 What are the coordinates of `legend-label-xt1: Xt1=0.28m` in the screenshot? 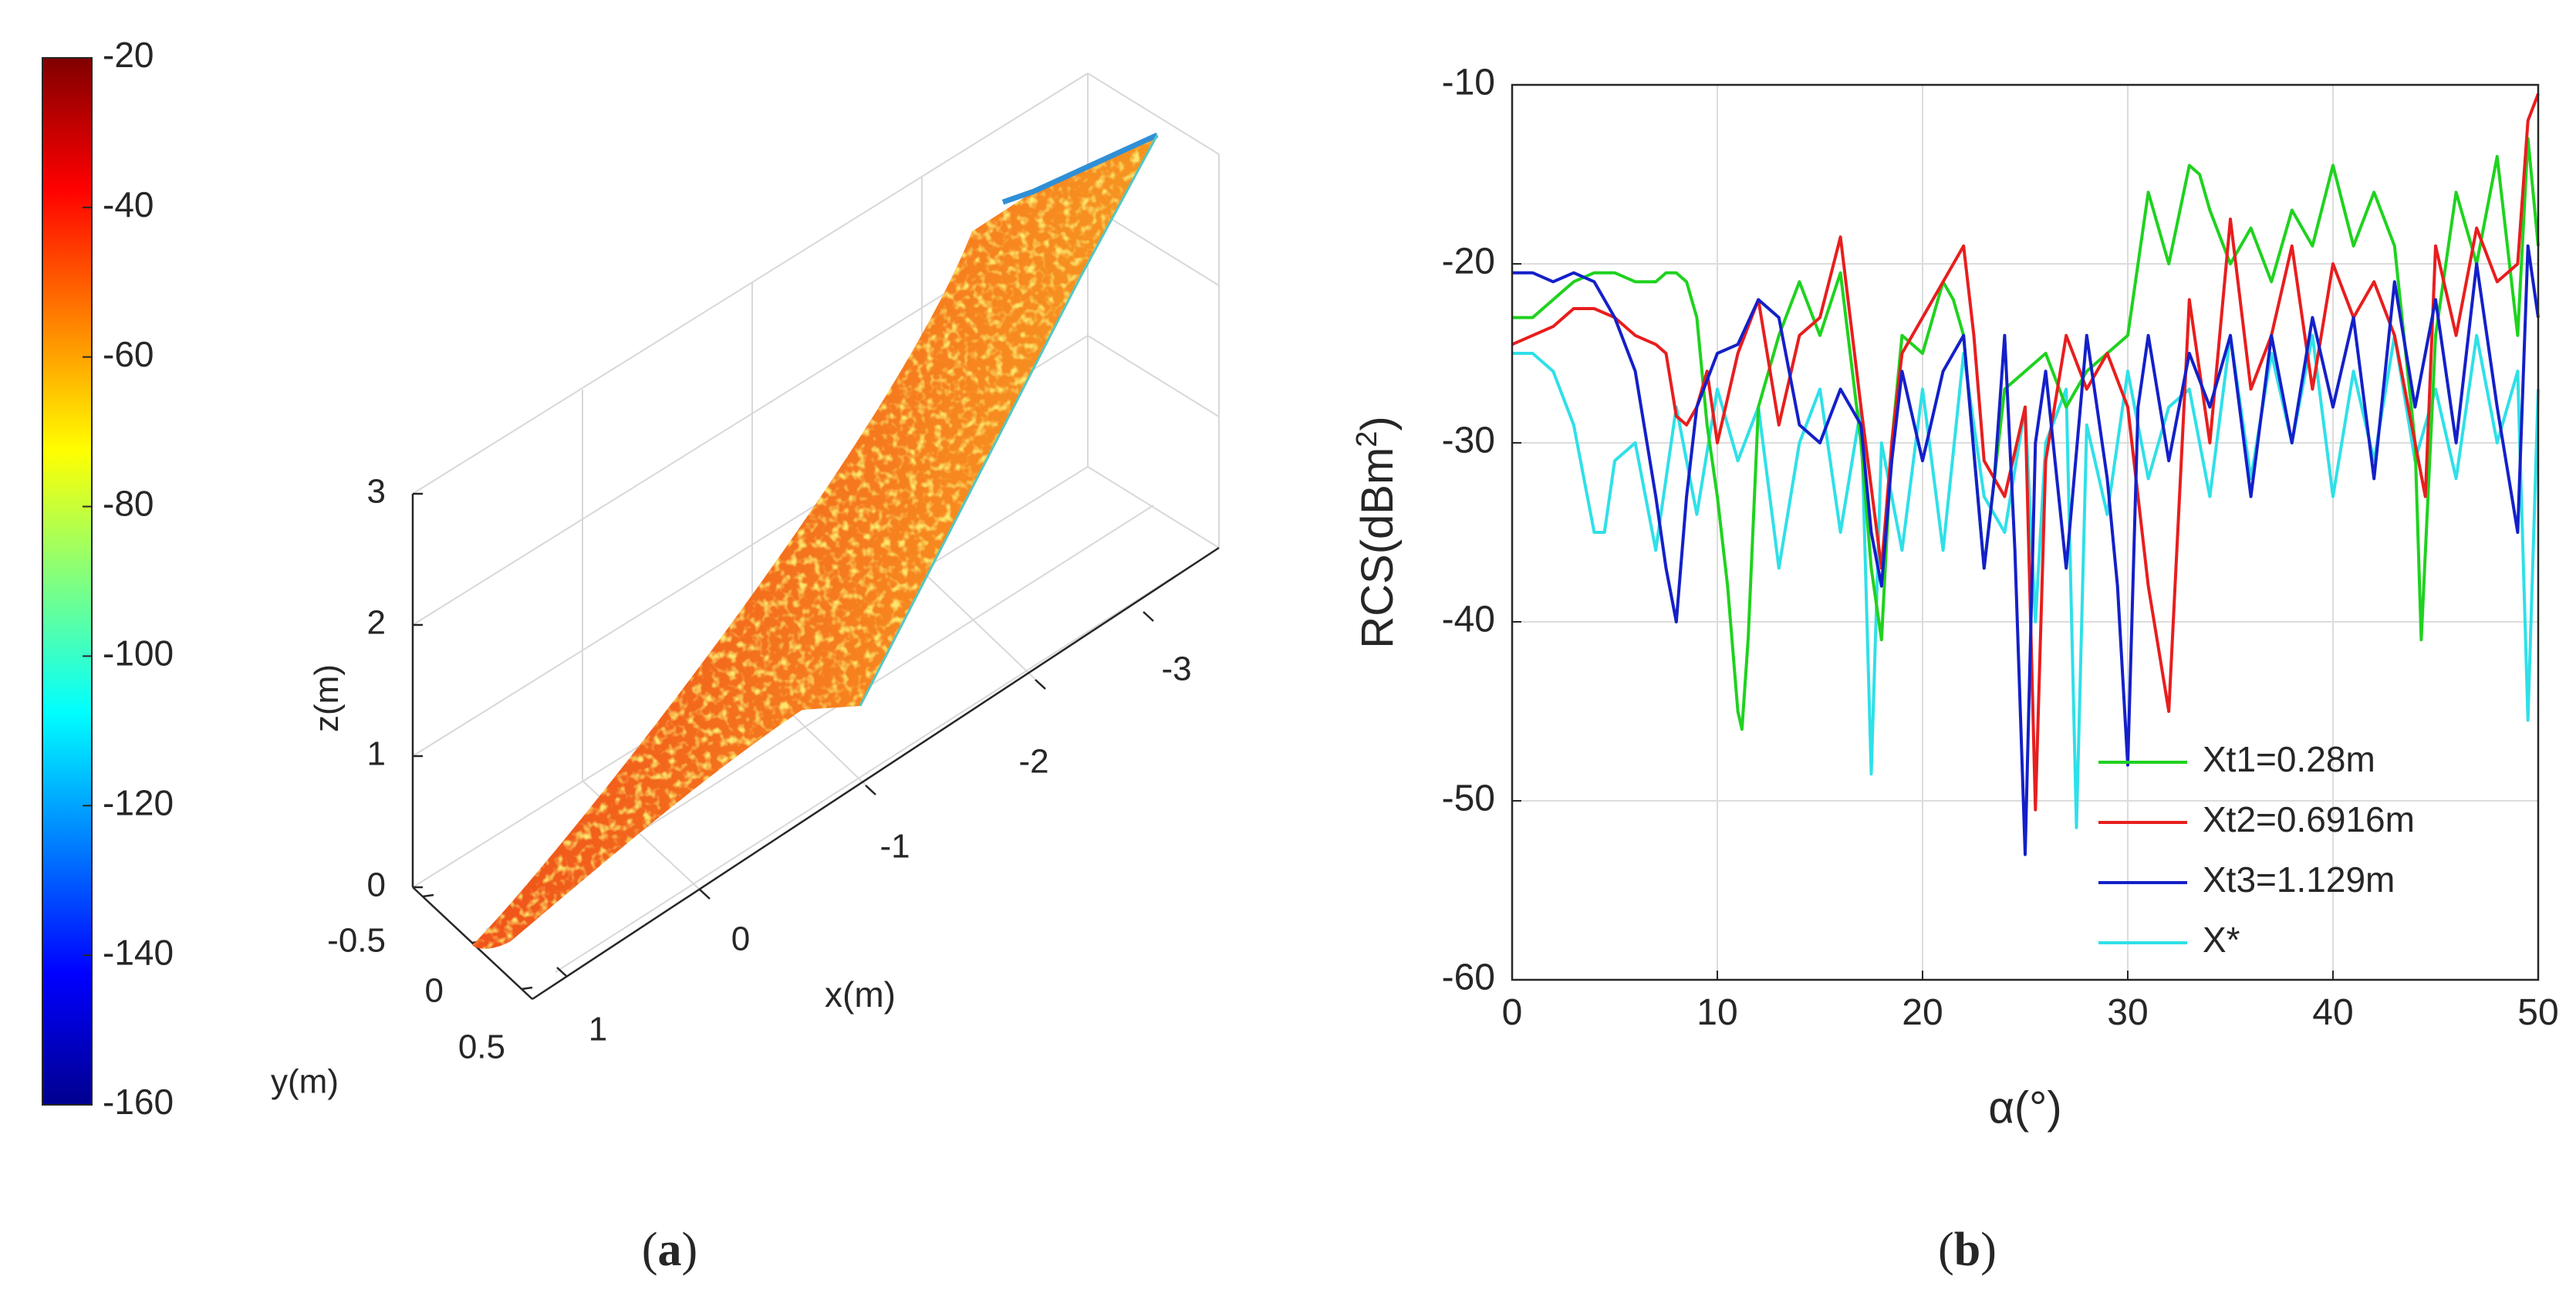 It's located at (2289, 759).